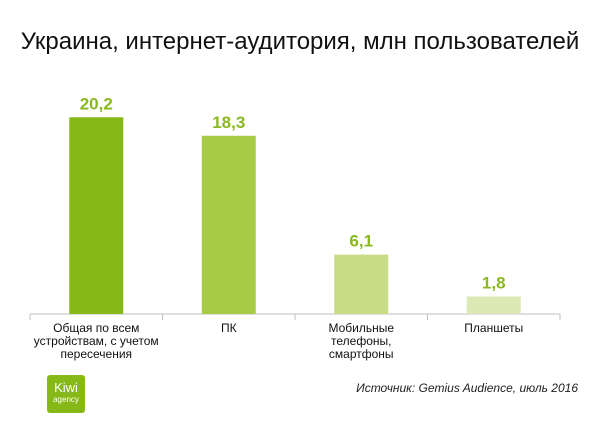 The height and width of the screenshot is (421, 600). I want to click on data-label-4: 1,8, so click(494, 282).